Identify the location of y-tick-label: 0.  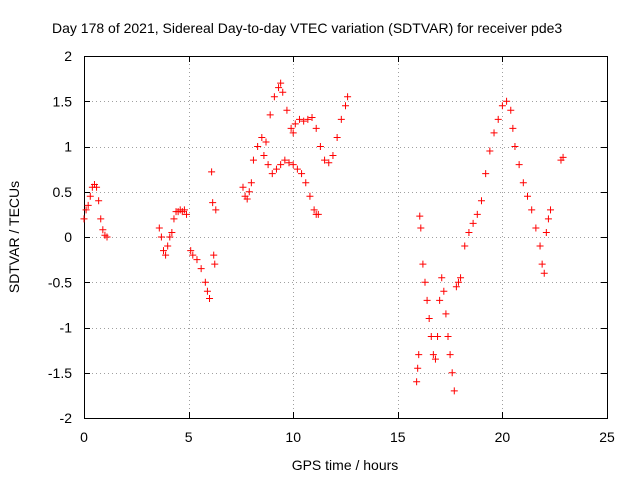
(68, 237).